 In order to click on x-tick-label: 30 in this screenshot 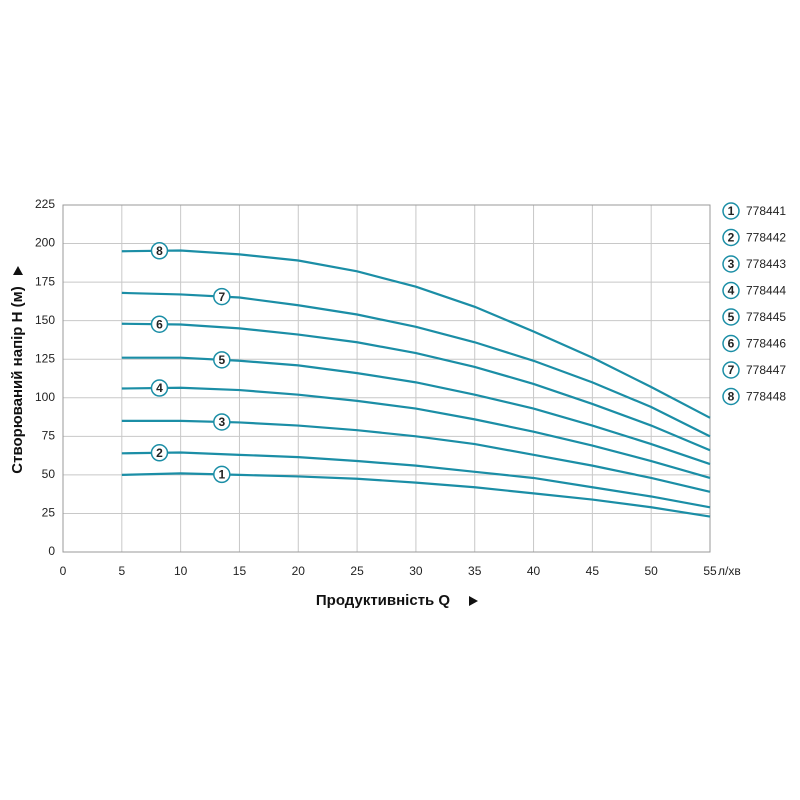, I will do `click(416, 571)`.